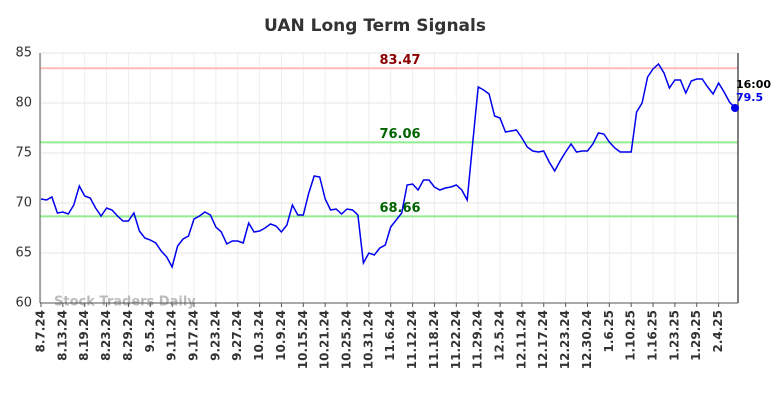 Image resolution: width=784 pixels, height=402 pixels. Describe the element at coordinates (718, 331) in the screenshot. I see `x-tick-label: 2.4.25` at that location.